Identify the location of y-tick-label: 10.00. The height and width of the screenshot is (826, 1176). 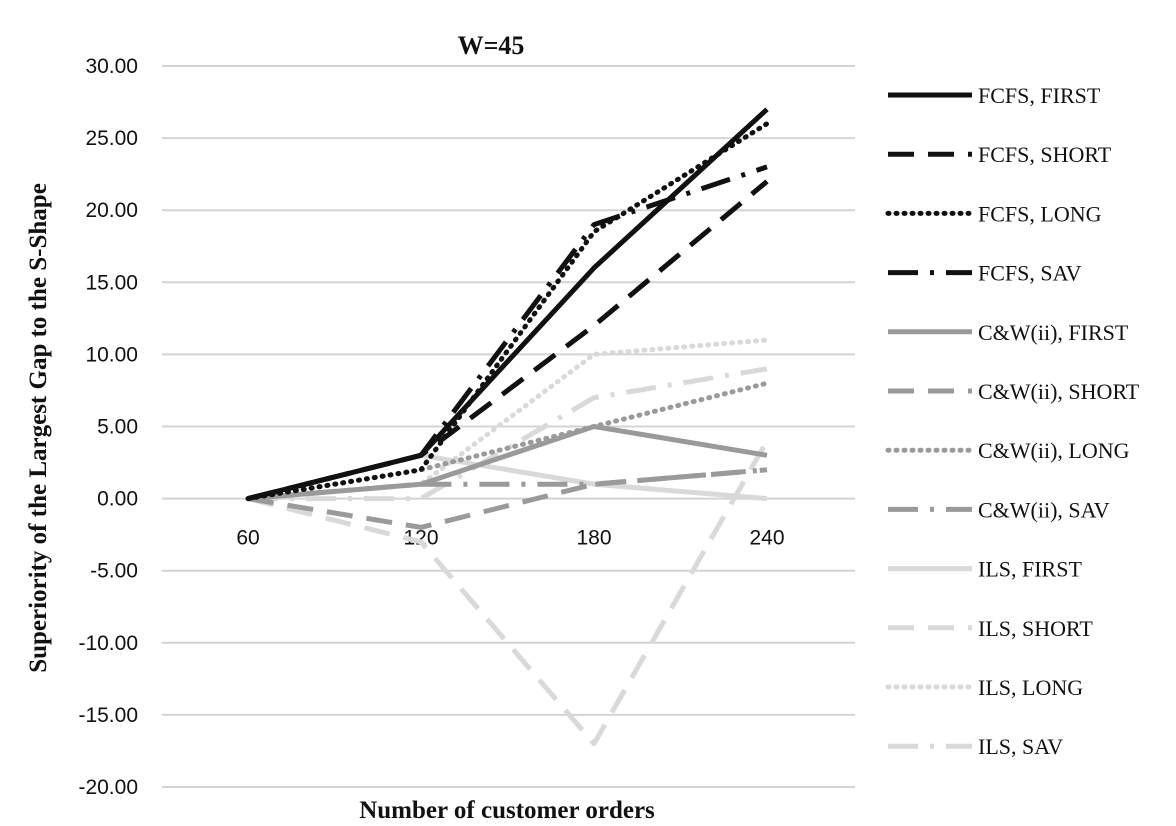
(111, 354).